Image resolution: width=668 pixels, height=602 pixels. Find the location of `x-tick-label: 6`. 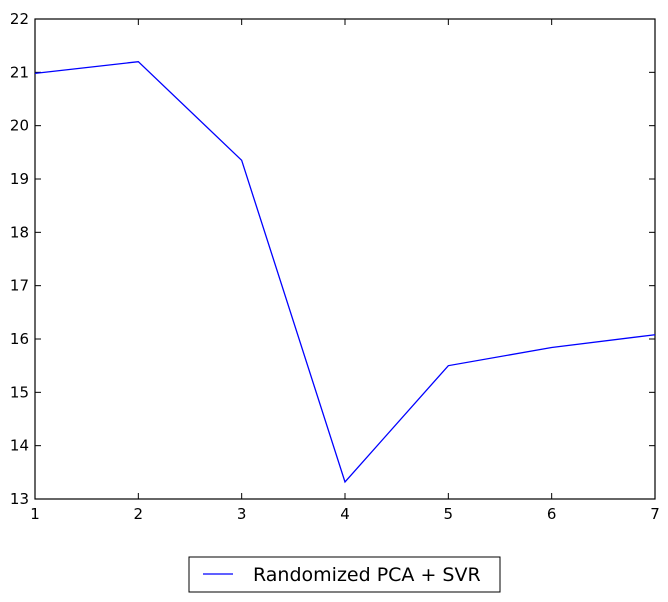

x-tick-label: 6 is located at coordinates (552, 514).